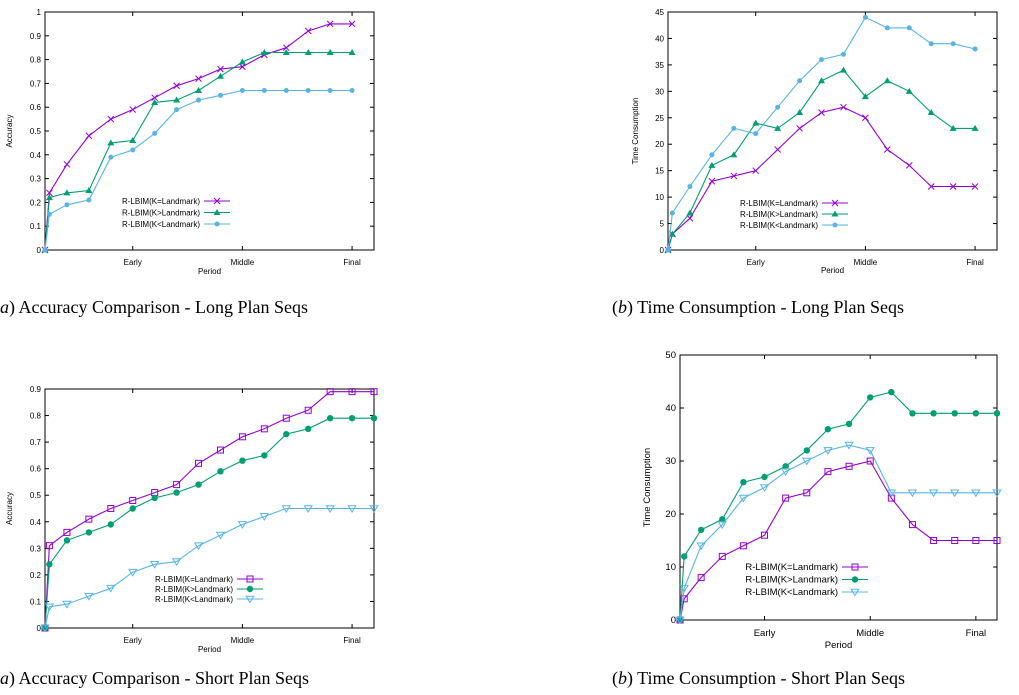  What do you see at coordinates (635, 131) in the screenshot?
I see `y-axis-label: Time Consumption` at bounding box center [635, 131].